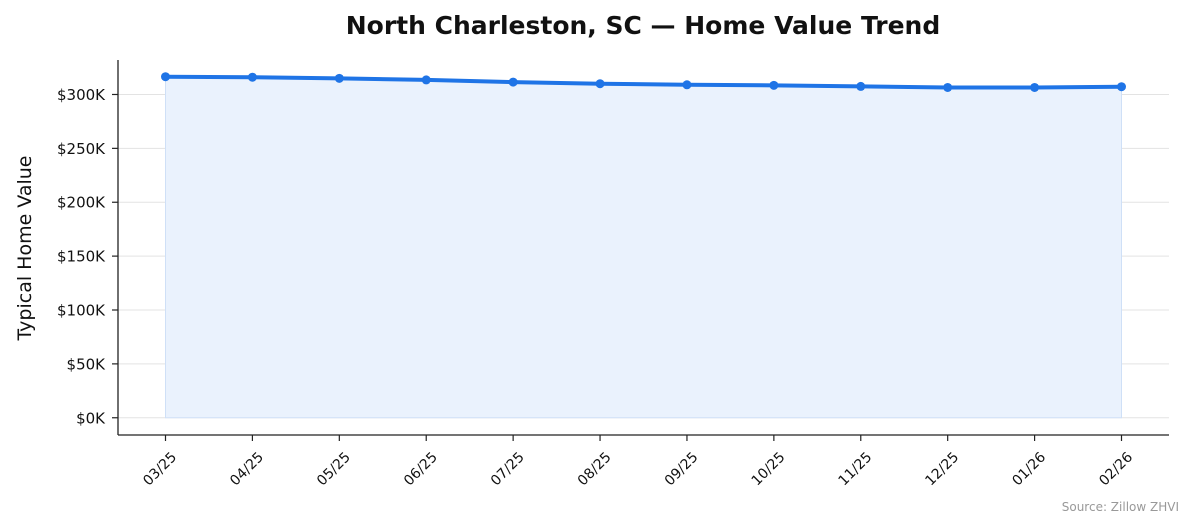 Image resolution: width=1194 pixels, height=529 pixels. I want to click on y-tick-label: $300K, so click(81, 95).